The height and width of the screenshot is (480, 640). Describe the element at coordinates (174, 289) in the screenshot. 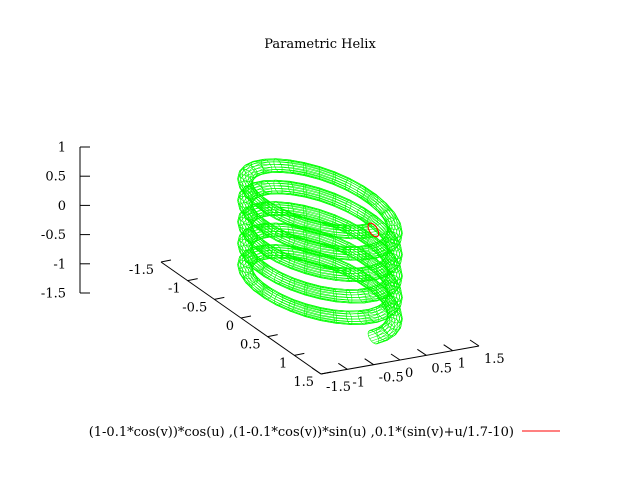

I see `x-tick-label: -1` at that location.